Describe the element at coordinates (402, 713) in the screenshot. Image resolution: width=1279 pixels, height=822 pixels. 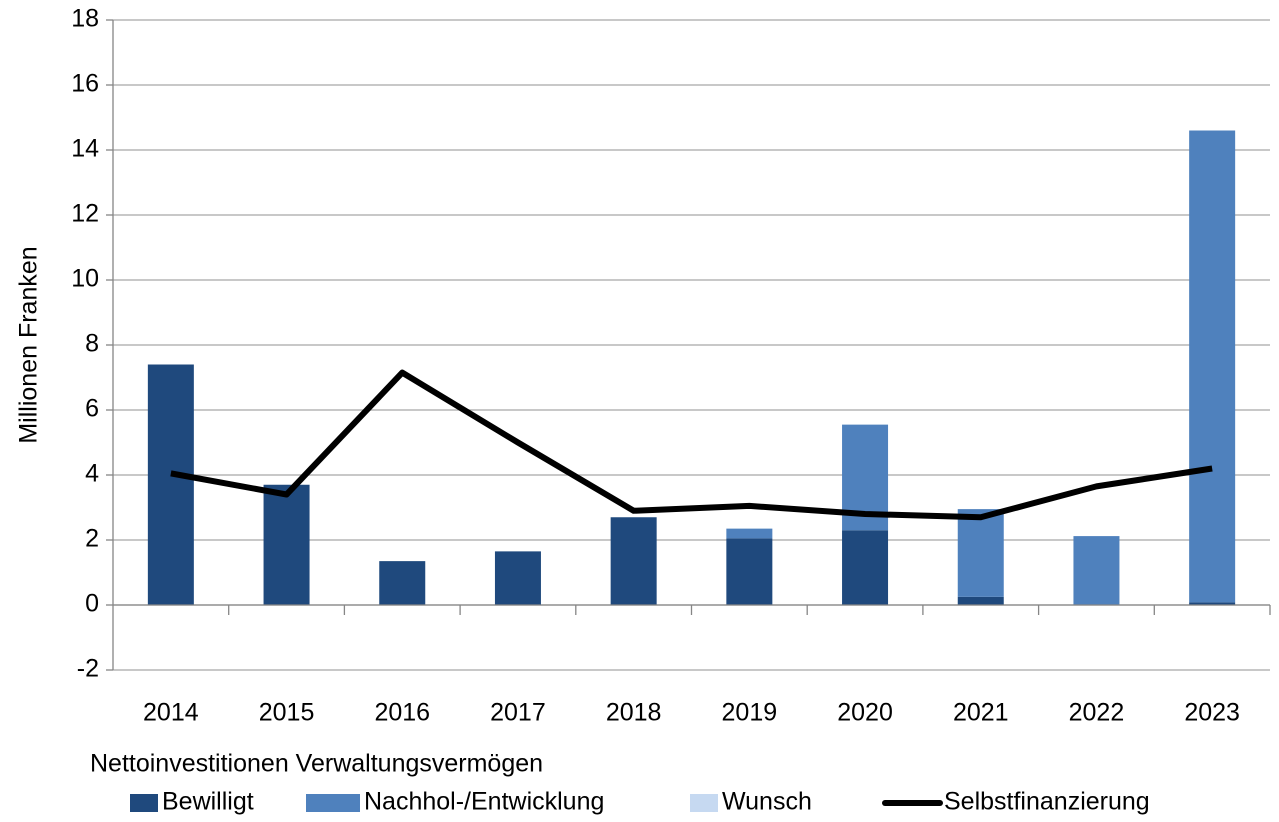
I see `x-tick-label: 2016` at that location.